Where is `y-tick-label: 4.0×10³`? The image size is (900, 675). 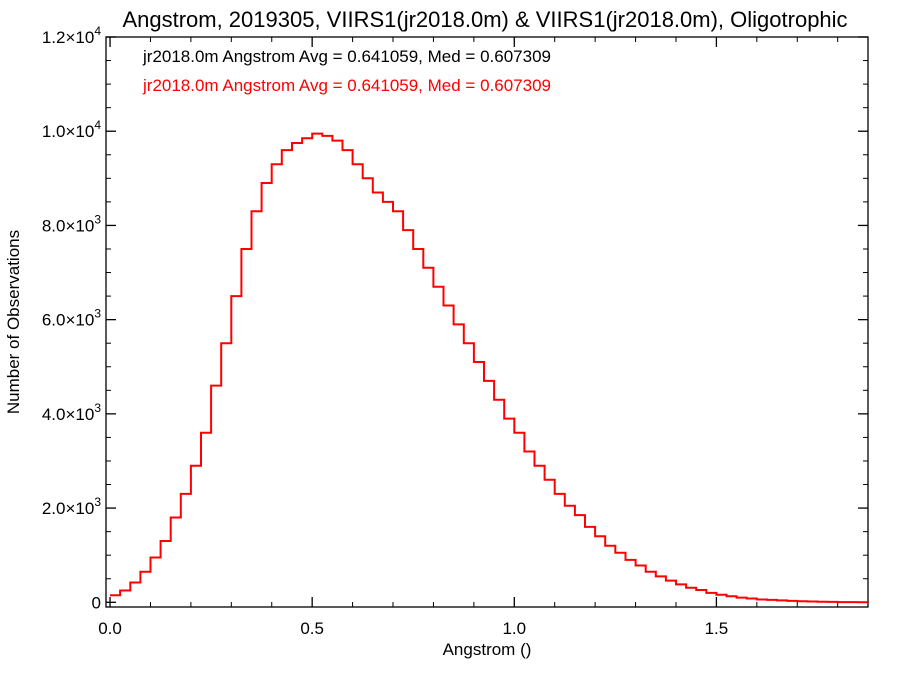
y-tick-label: 4.0×10³ is located at coordinates (71, 412).